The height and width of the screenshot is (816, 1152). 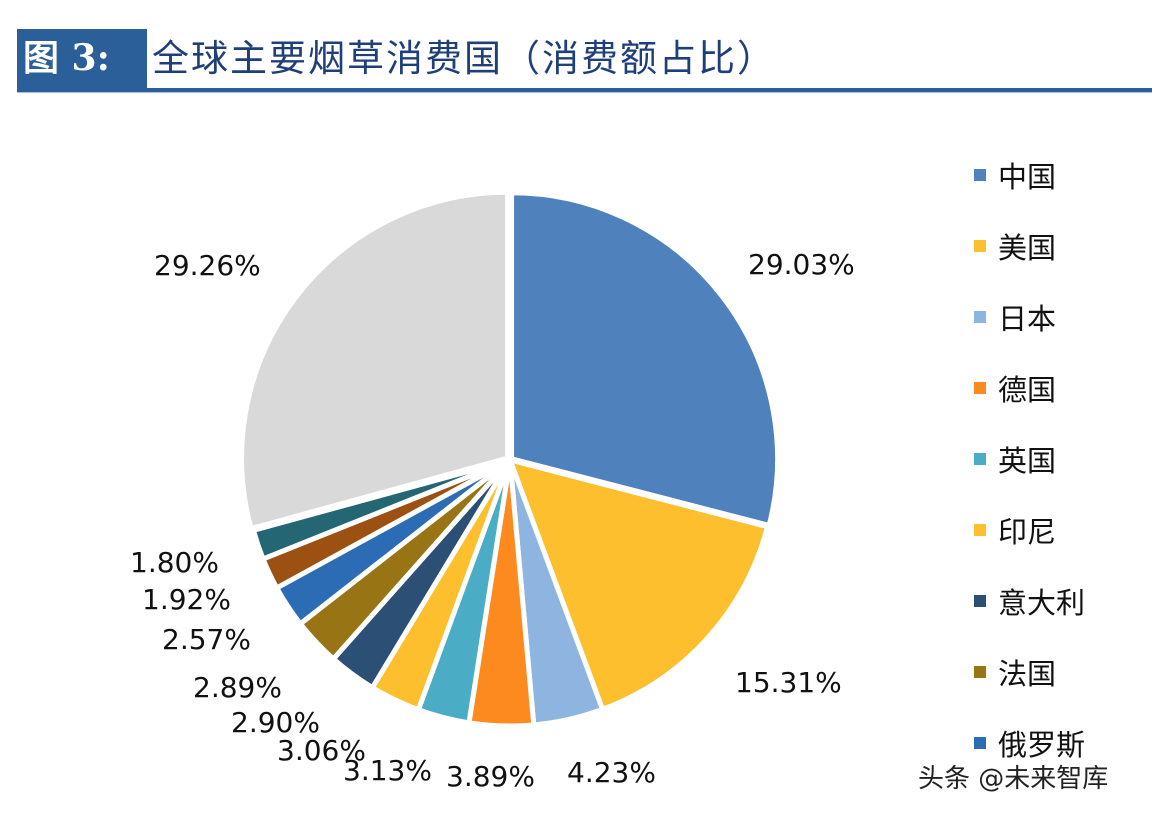 I want to click on pie-slice-label: 4.23%, so click(x=611, y=772).